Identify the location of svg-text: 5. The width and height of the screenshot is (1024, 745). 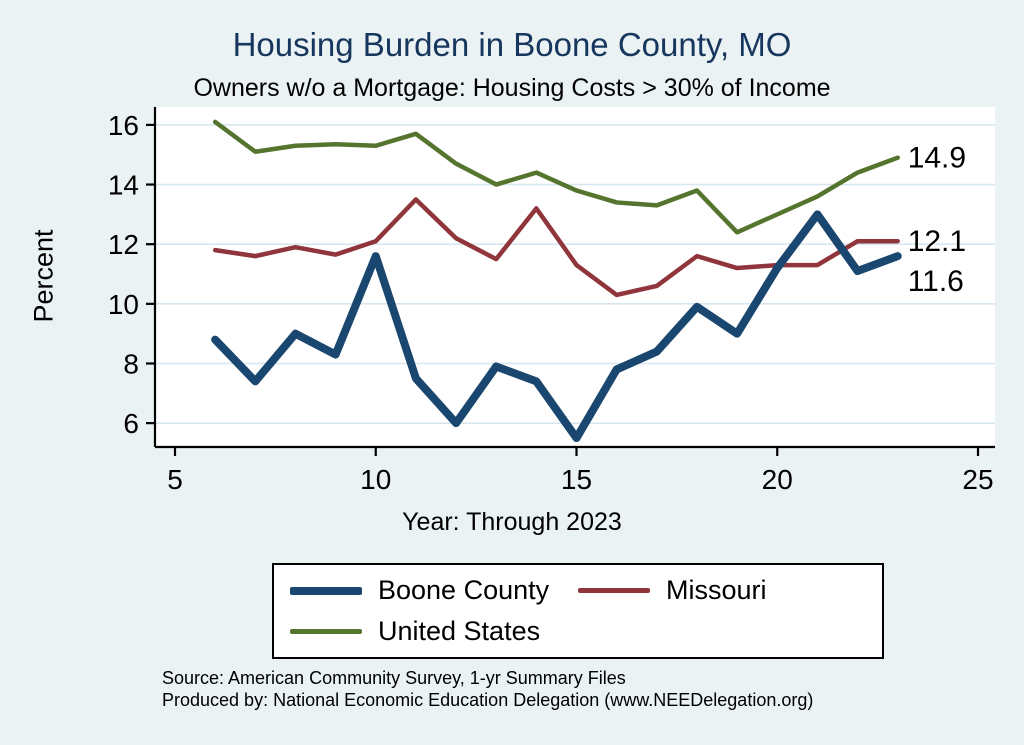
(175, 479).